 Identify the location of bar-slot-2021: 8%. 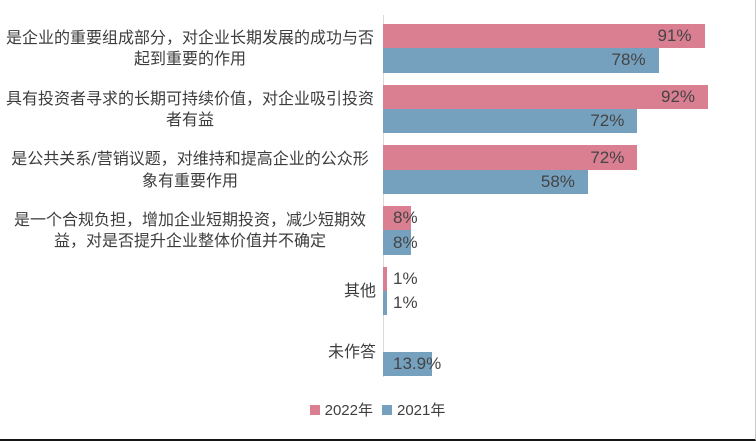
(567, 242).